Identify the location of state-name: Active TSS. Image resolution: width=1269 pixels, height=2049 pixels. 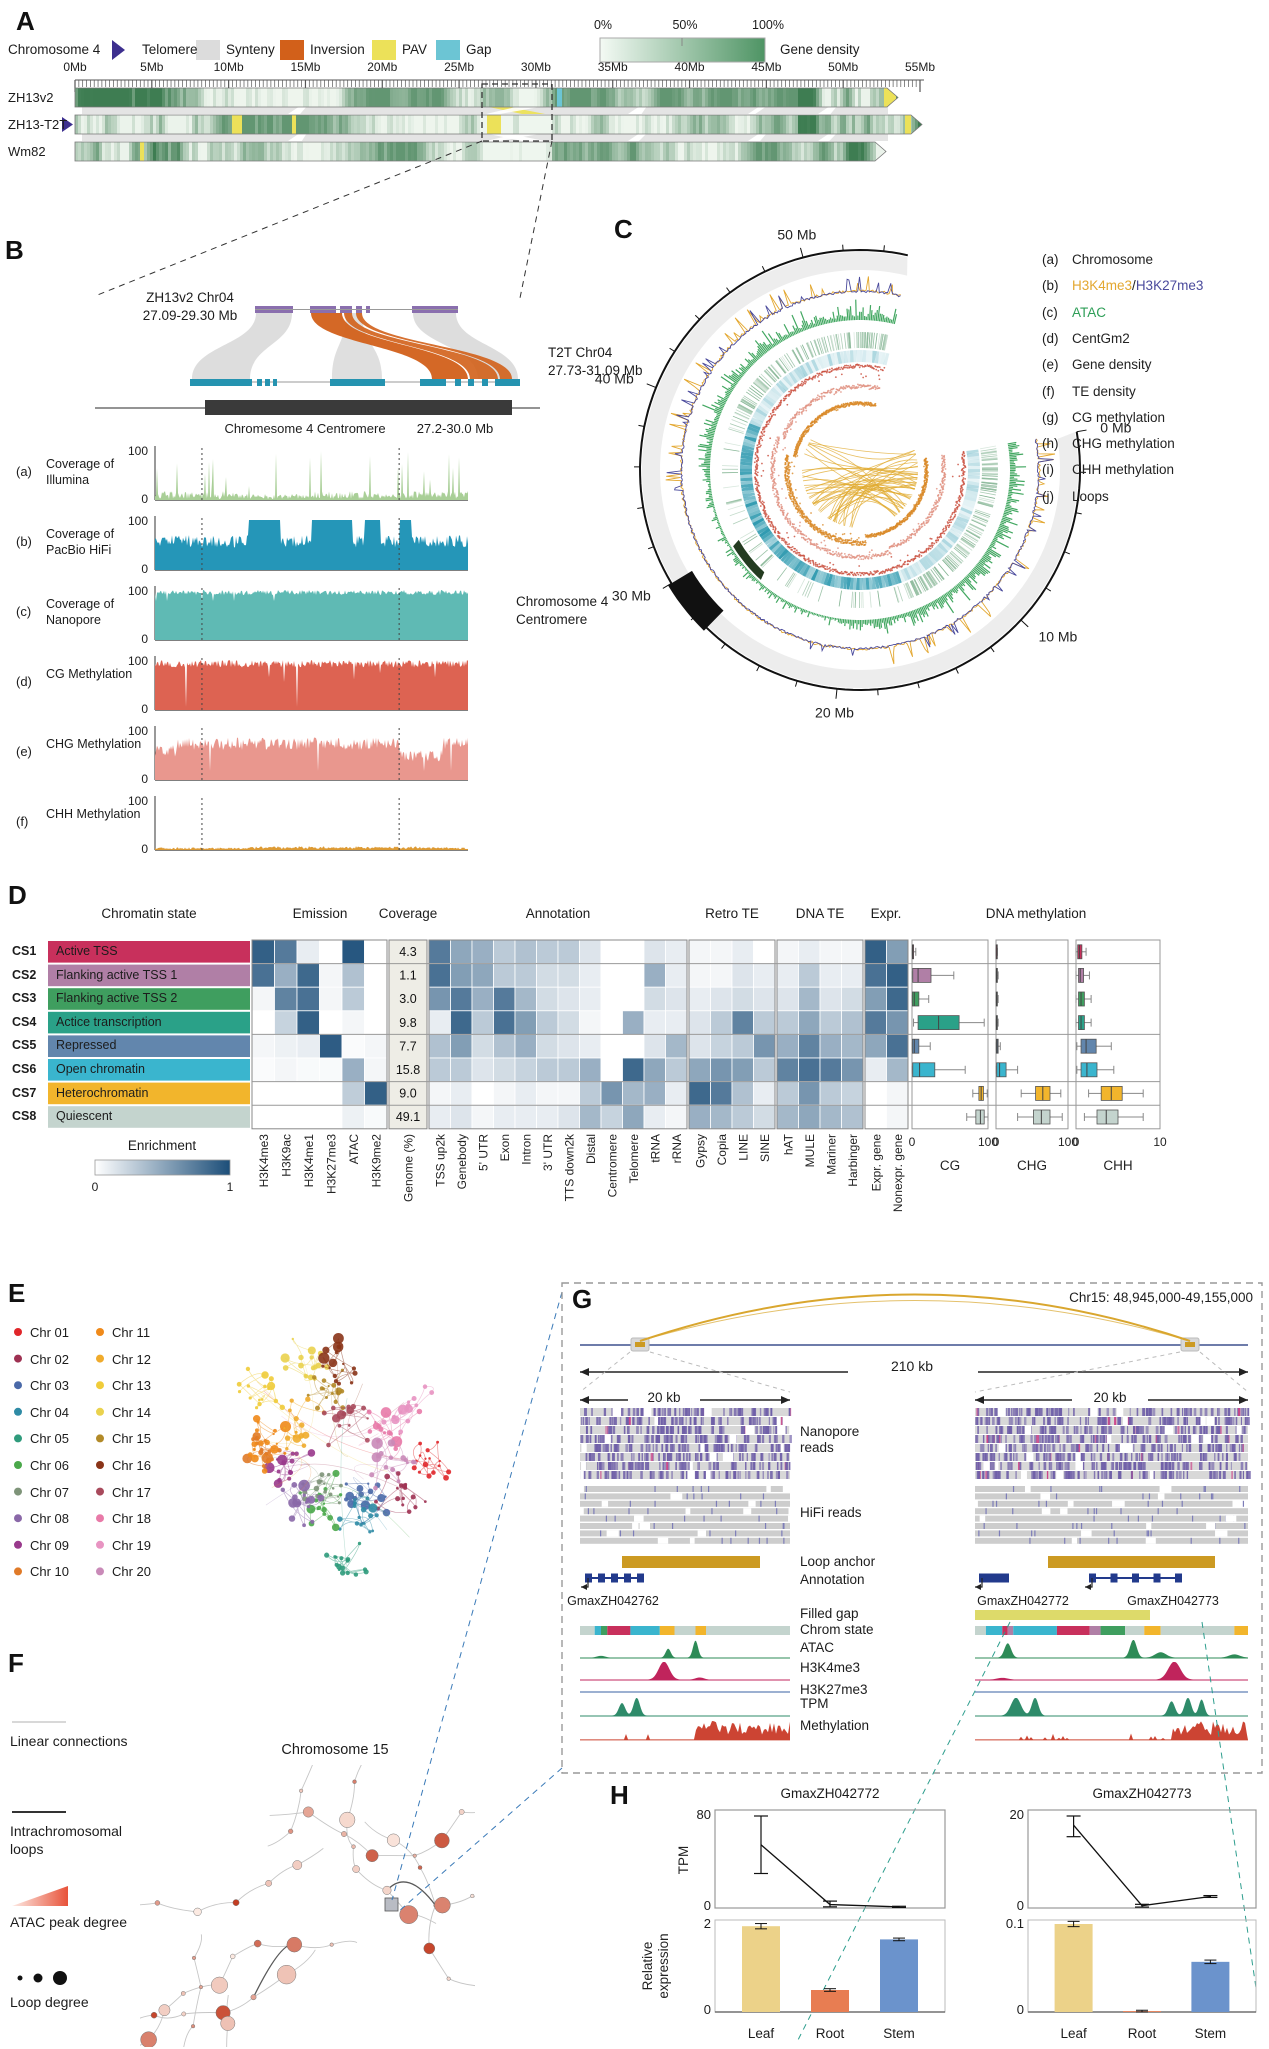
(87, 951).